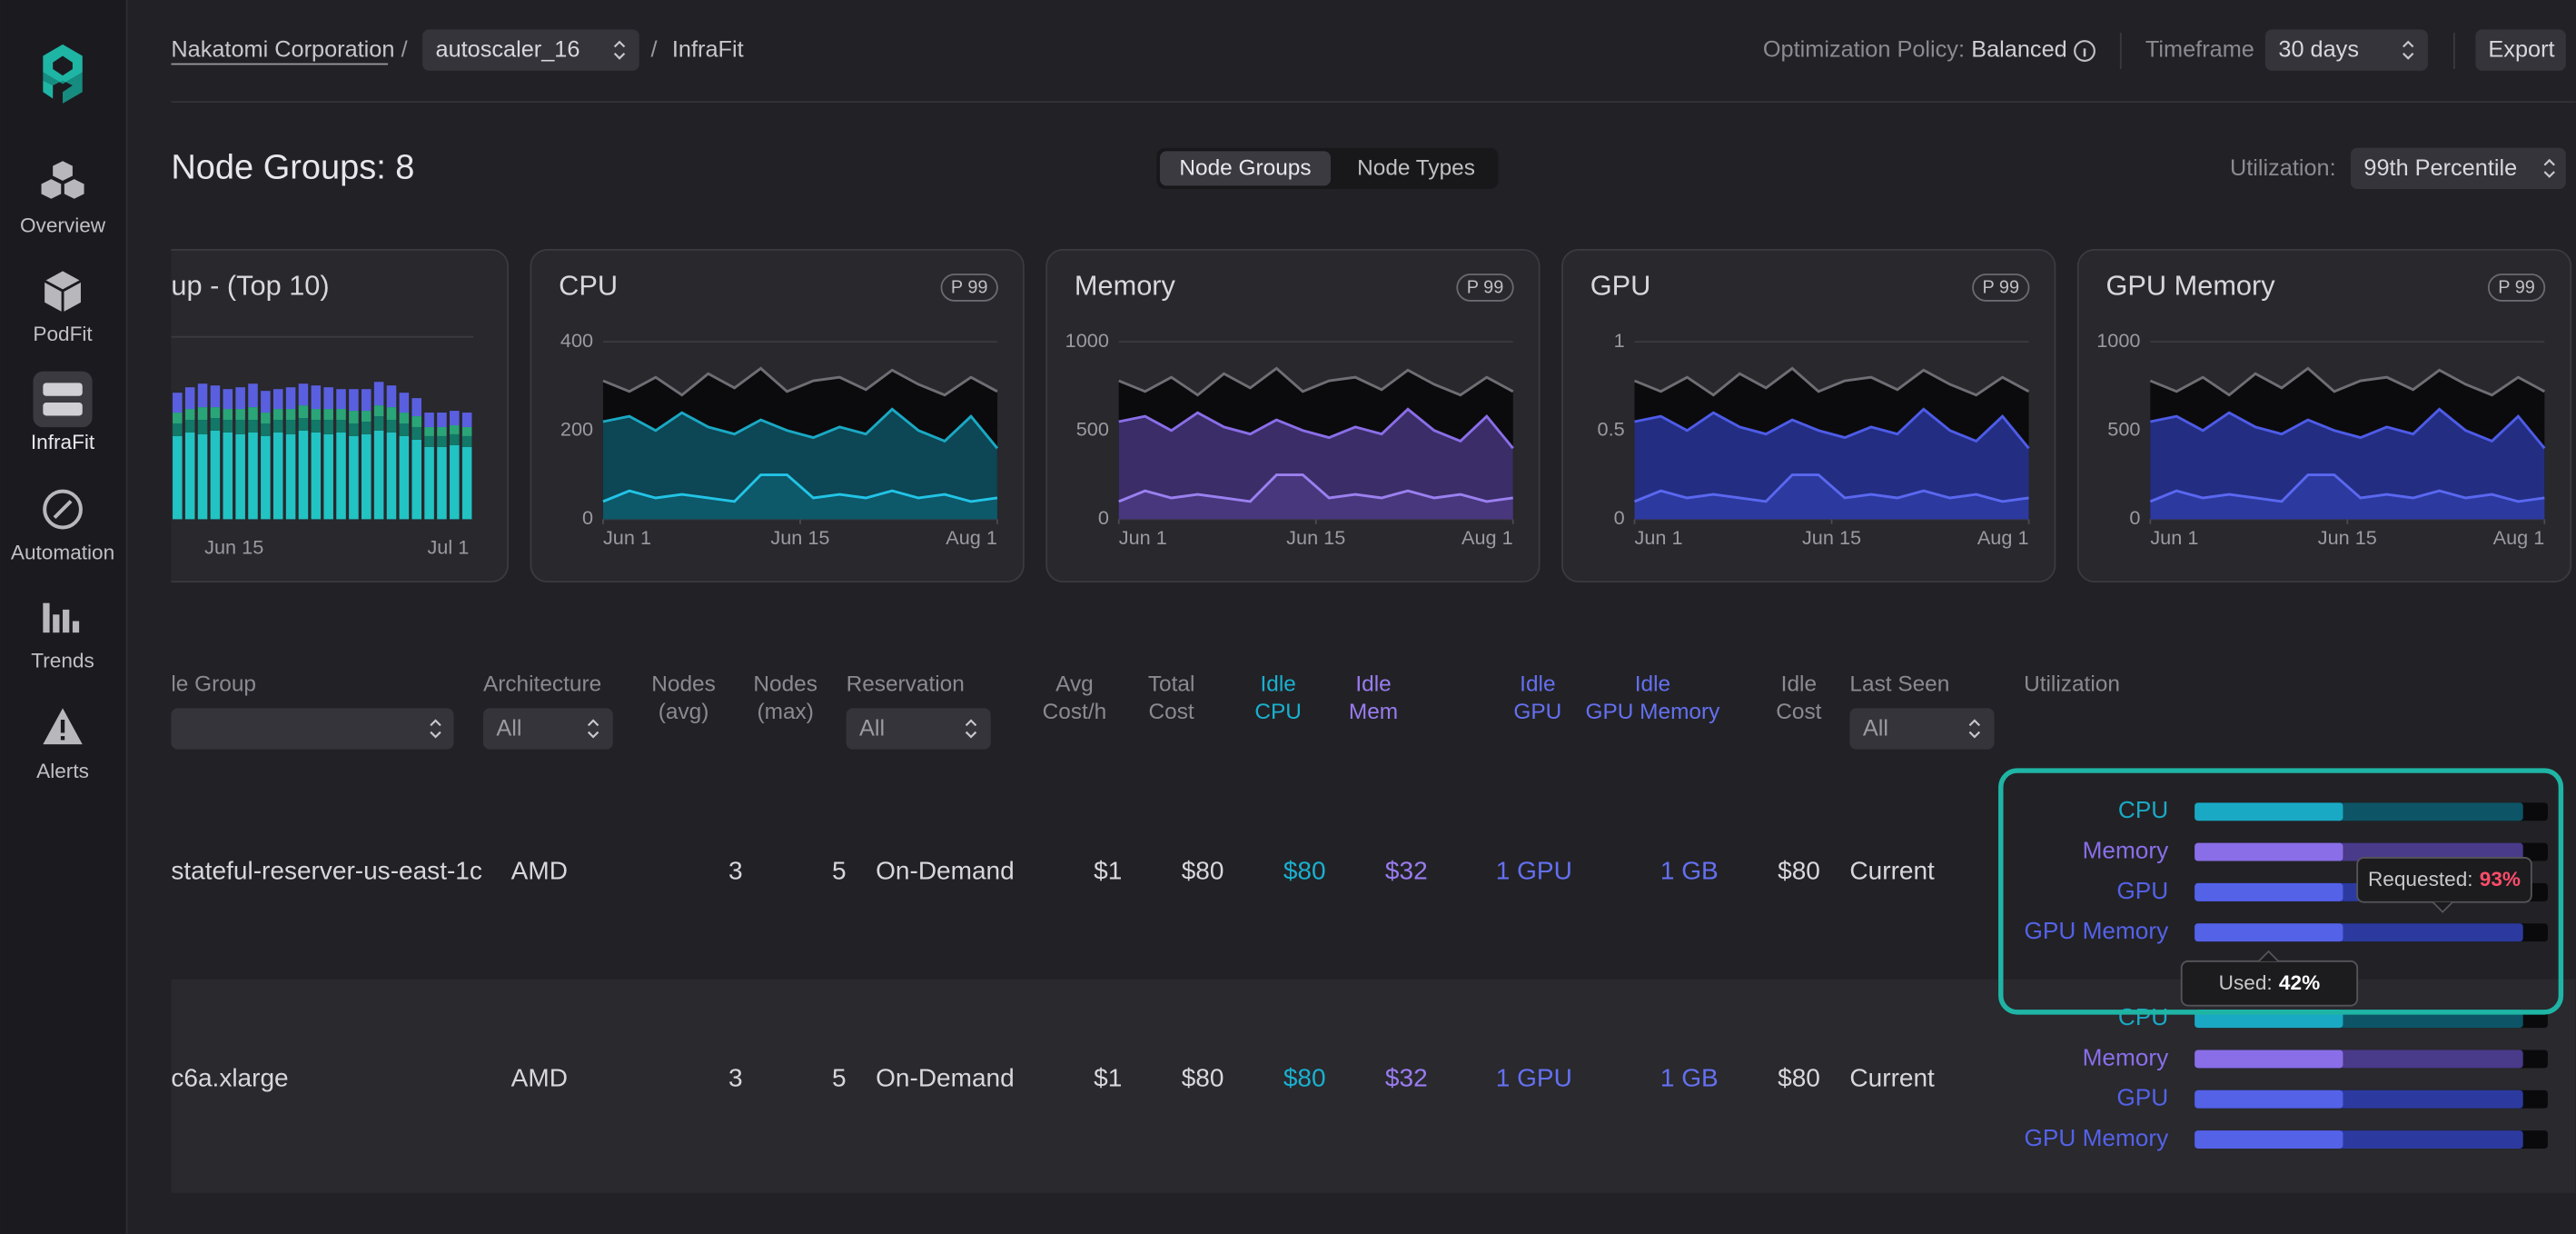 The image size is (2576, 1234). What do you see at coordinates (2519, 537) in the screenshot?
I see `x-tick-label: Aug 1` at bounding box center [2519, 537].